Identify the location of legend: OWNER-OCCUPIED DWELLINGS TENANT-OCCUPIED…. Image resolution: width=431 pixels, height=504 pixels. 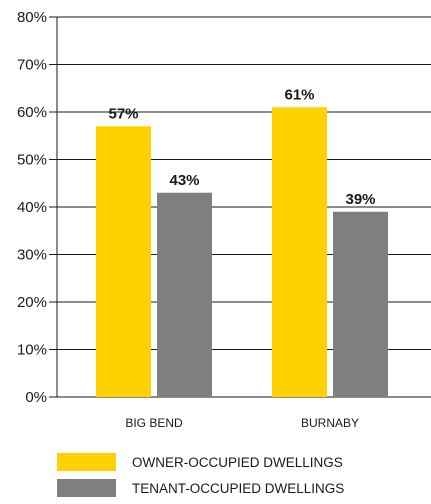
(200, 478).